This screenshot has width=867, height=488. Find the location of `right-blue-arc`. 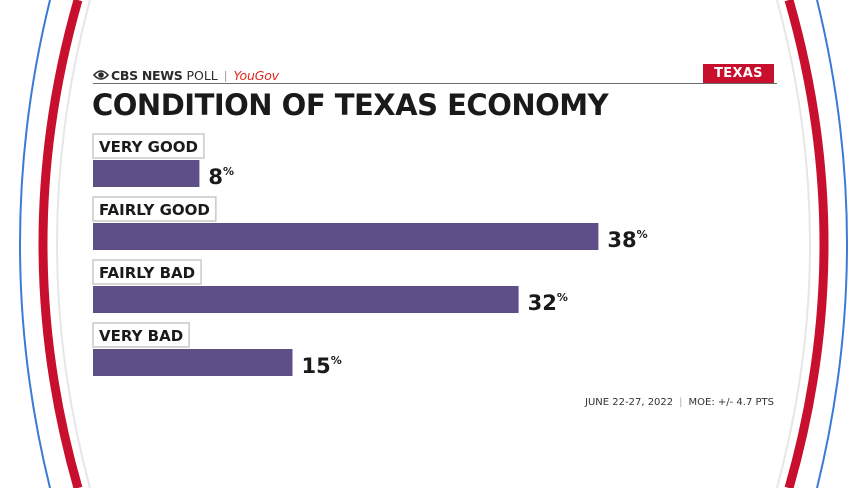

right-blue-arc is located at coordinates (832, 244).